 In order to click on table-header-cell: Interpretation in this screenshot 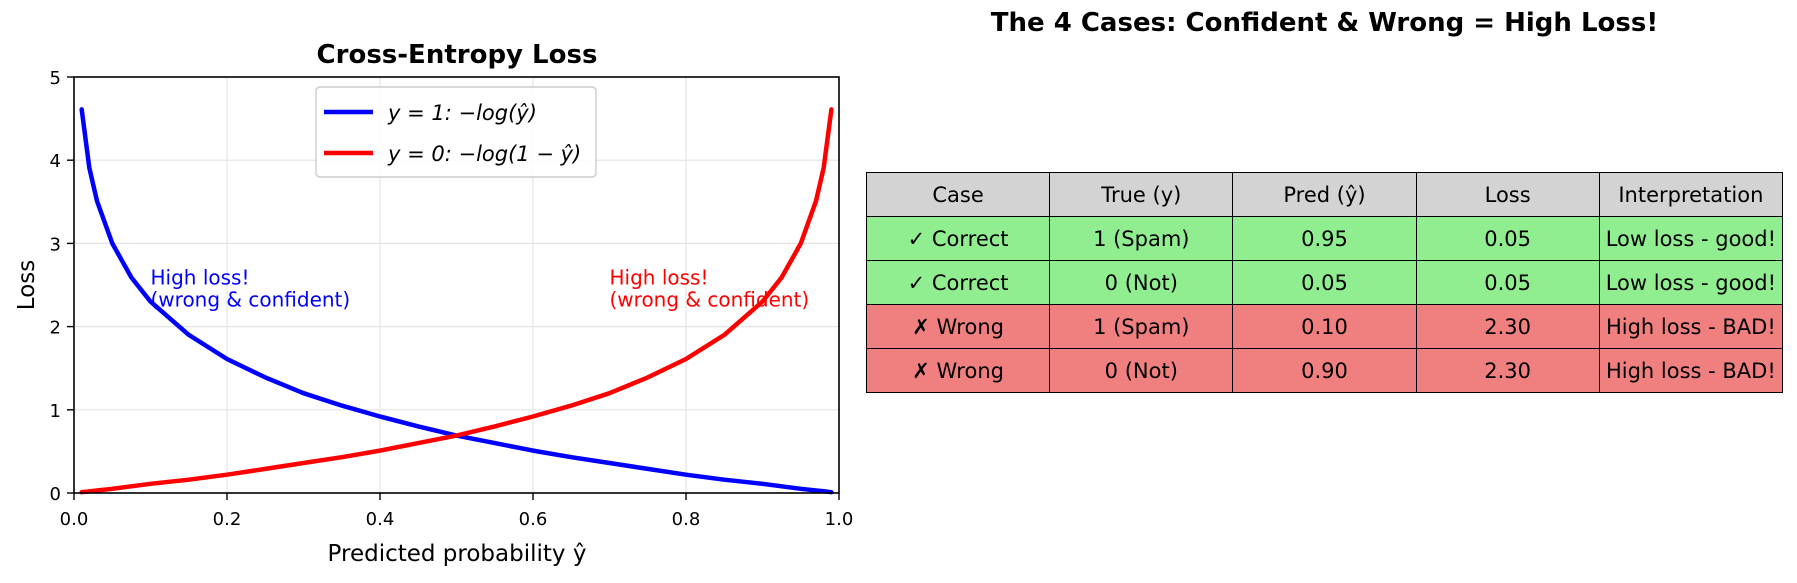, I will do `click(1691, 194)`.